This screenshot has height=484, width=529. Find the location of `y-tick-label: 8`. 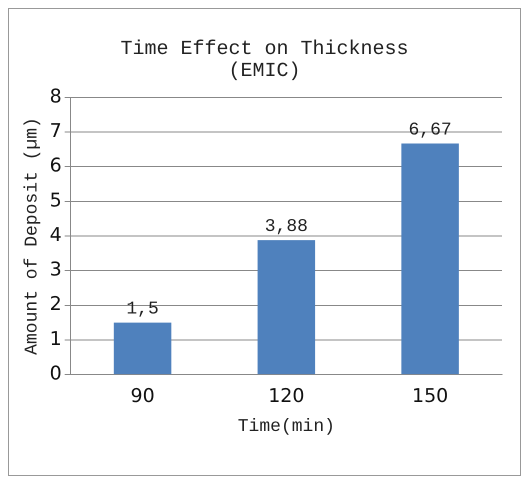

y-tick-label: 8 is located at coordinates (56, 96).